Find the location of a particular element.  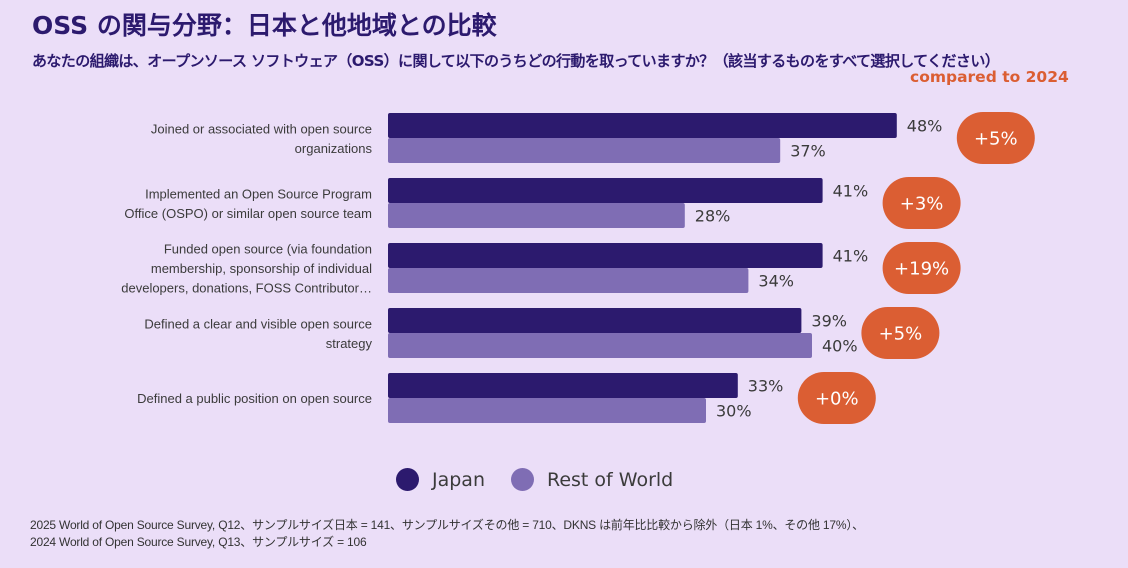

legend-swatch-rest-of-world-icon is located at coordinates (522, 479).